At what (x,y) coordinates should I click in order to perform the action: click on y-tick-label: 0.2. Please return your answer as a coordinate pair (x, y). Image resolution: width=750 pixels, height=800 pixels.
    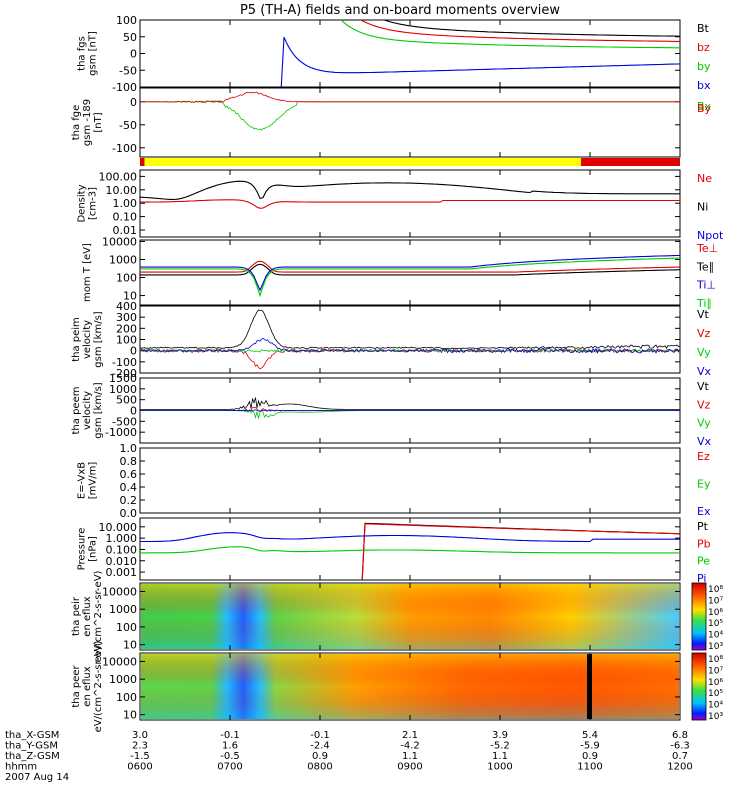
    Looking at the image, I should click on (129, 500).